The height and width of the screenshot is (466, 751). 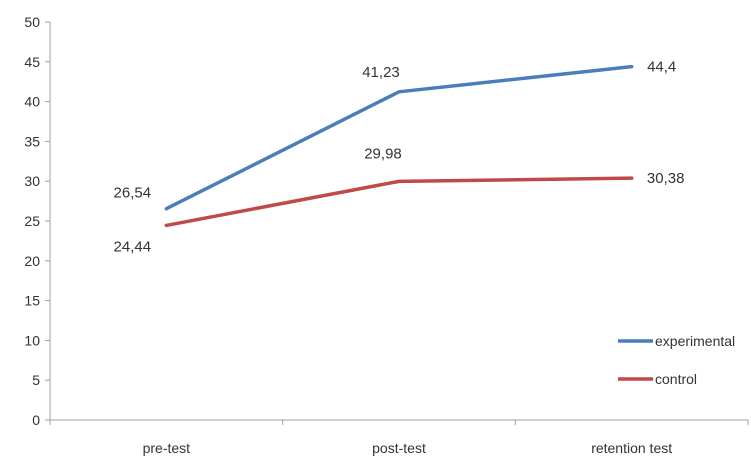 I want to click on y-tick-label: 35, so click(x=32, y=141).